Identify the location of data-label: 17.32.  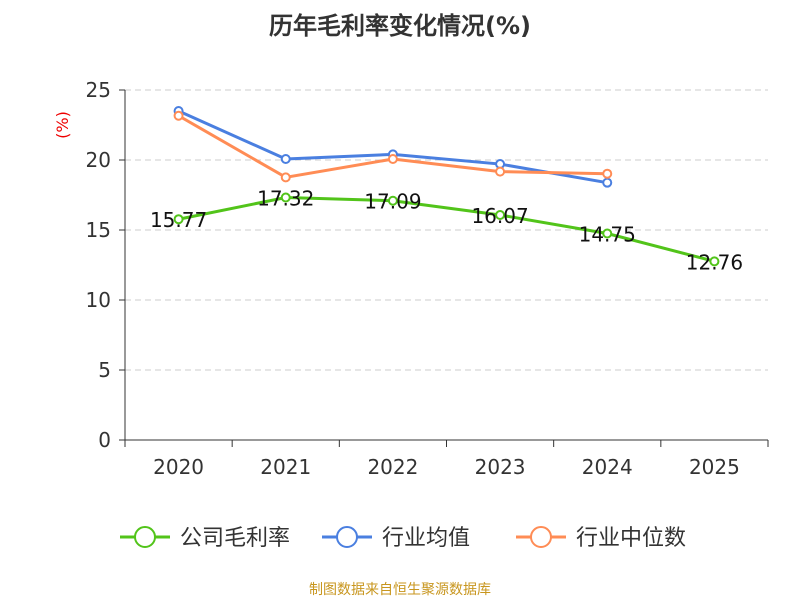
(285, 199).